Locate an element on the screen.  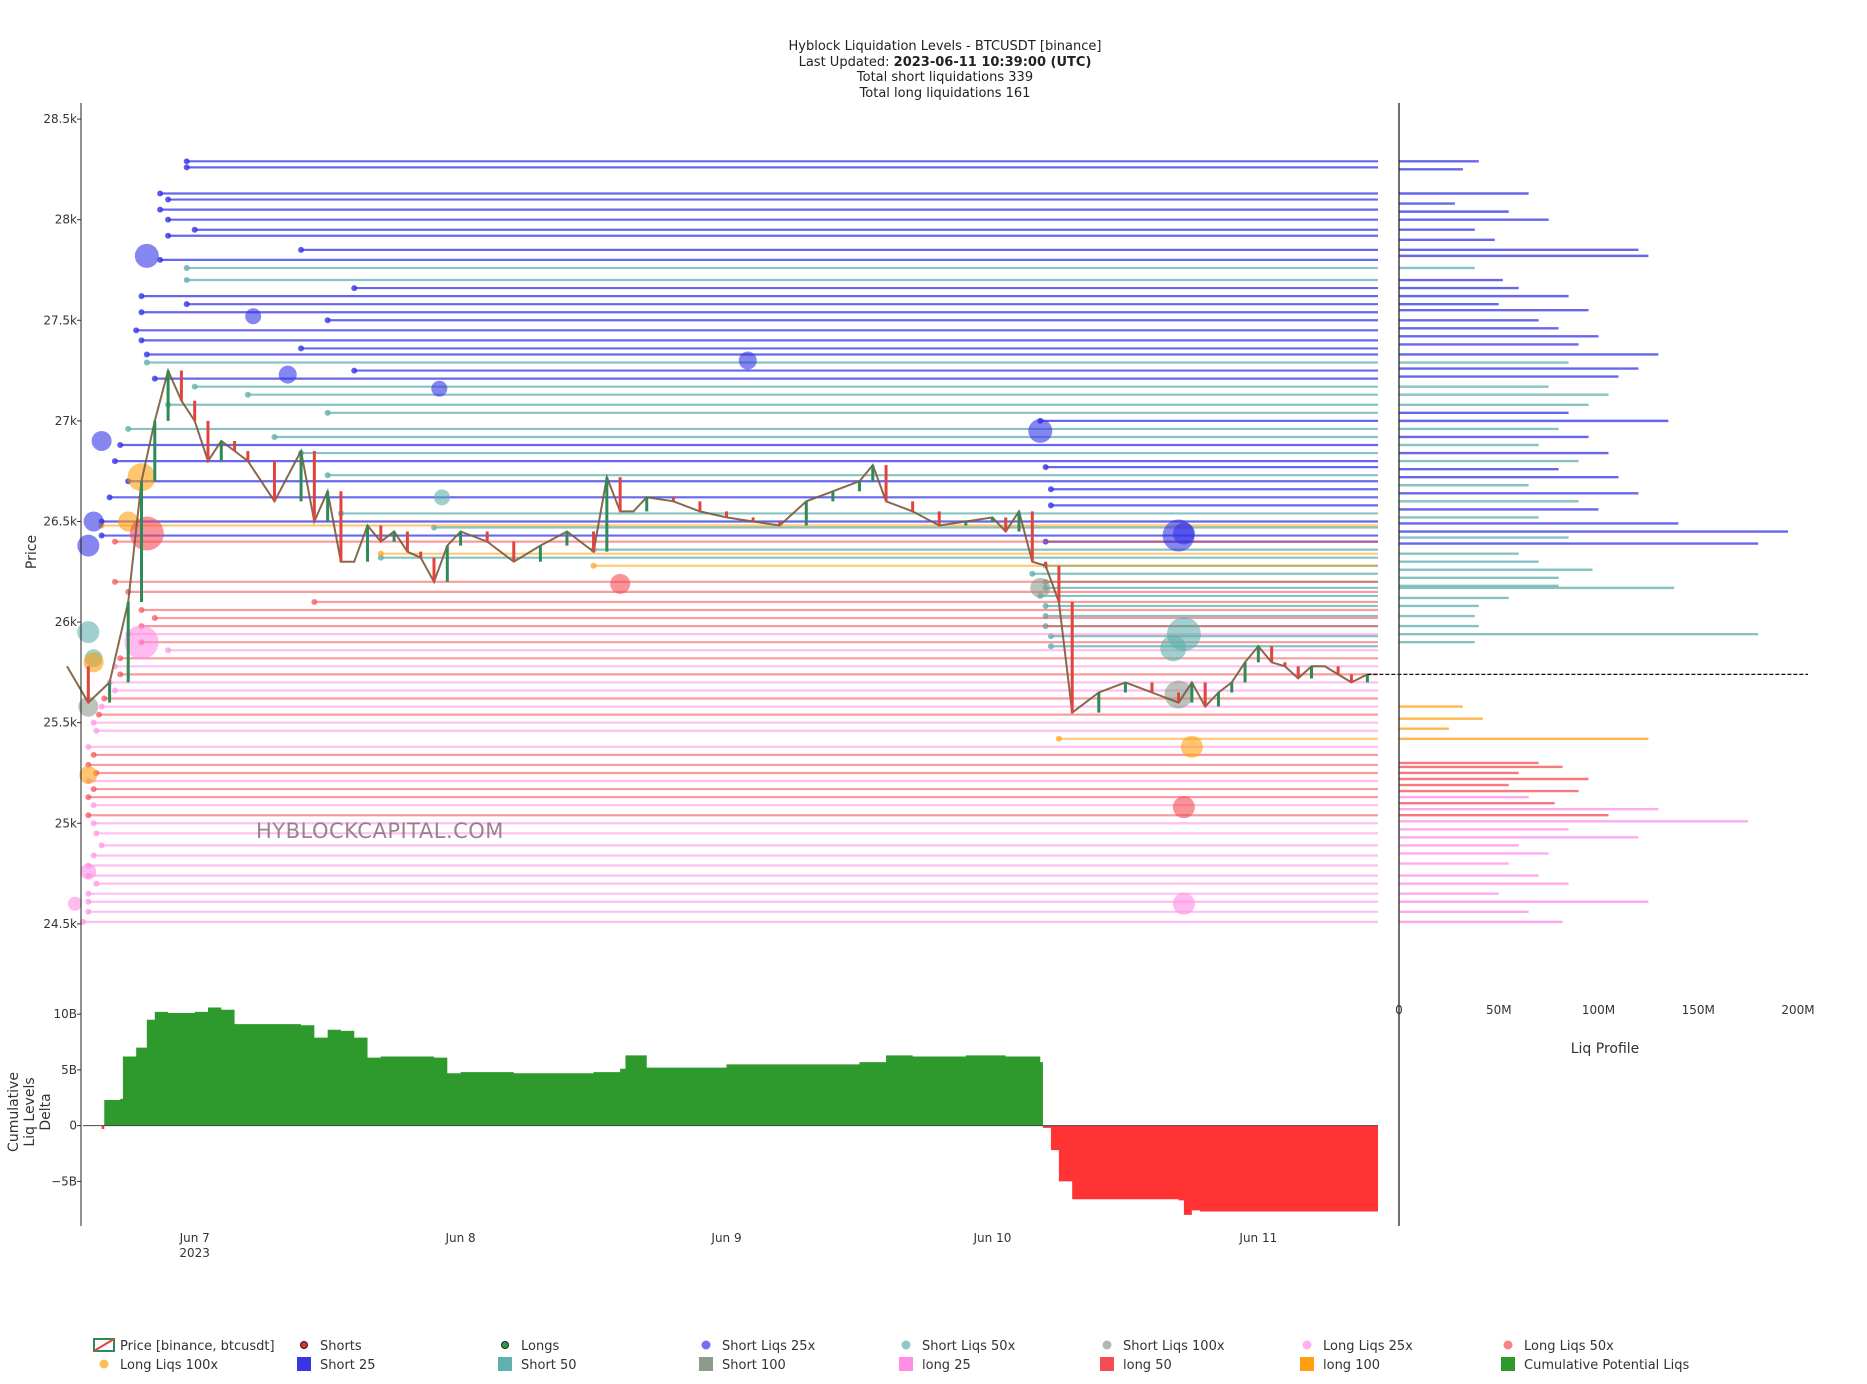
title-line-3: Total short liquidations 339 is located at coordinates (944, 77).